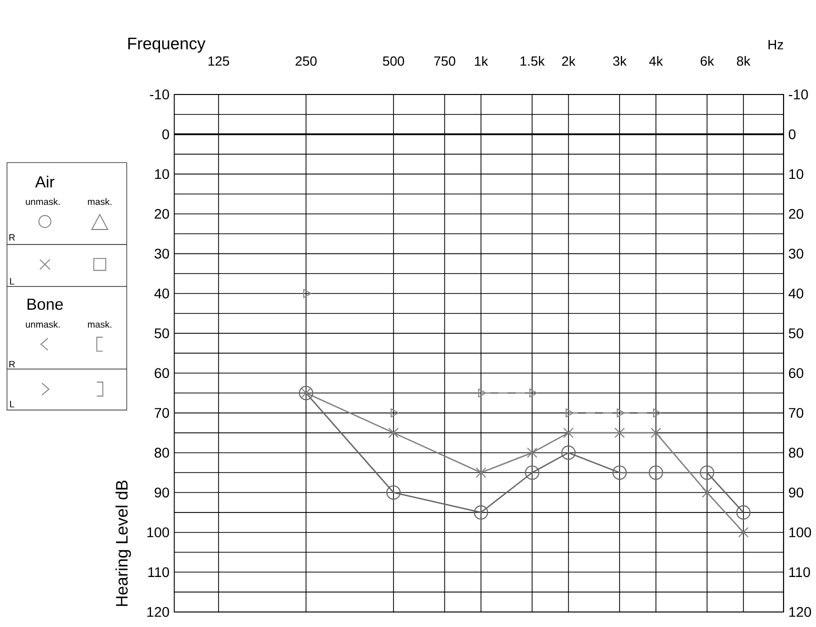  What do you see at coordinates (532, 61) in the screenshot?
I see `x-tick-label: 1.5k` at bounding box center [532, 61].